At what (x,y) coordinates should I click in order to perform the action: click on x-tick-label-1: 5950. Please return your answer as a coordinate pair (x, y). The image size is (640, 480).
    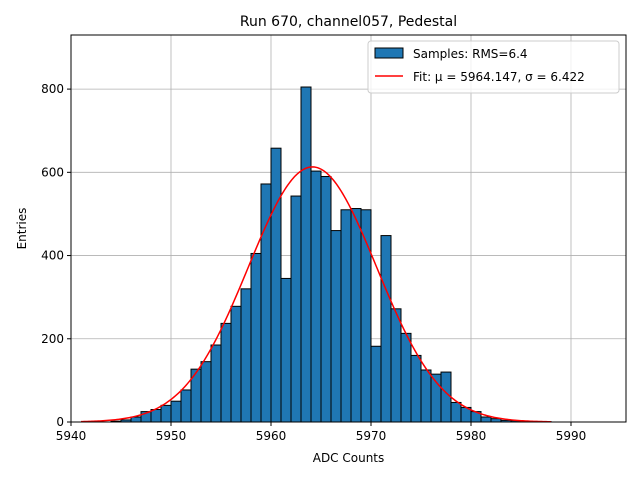
    Looking at the image, I should click on (171, 436).